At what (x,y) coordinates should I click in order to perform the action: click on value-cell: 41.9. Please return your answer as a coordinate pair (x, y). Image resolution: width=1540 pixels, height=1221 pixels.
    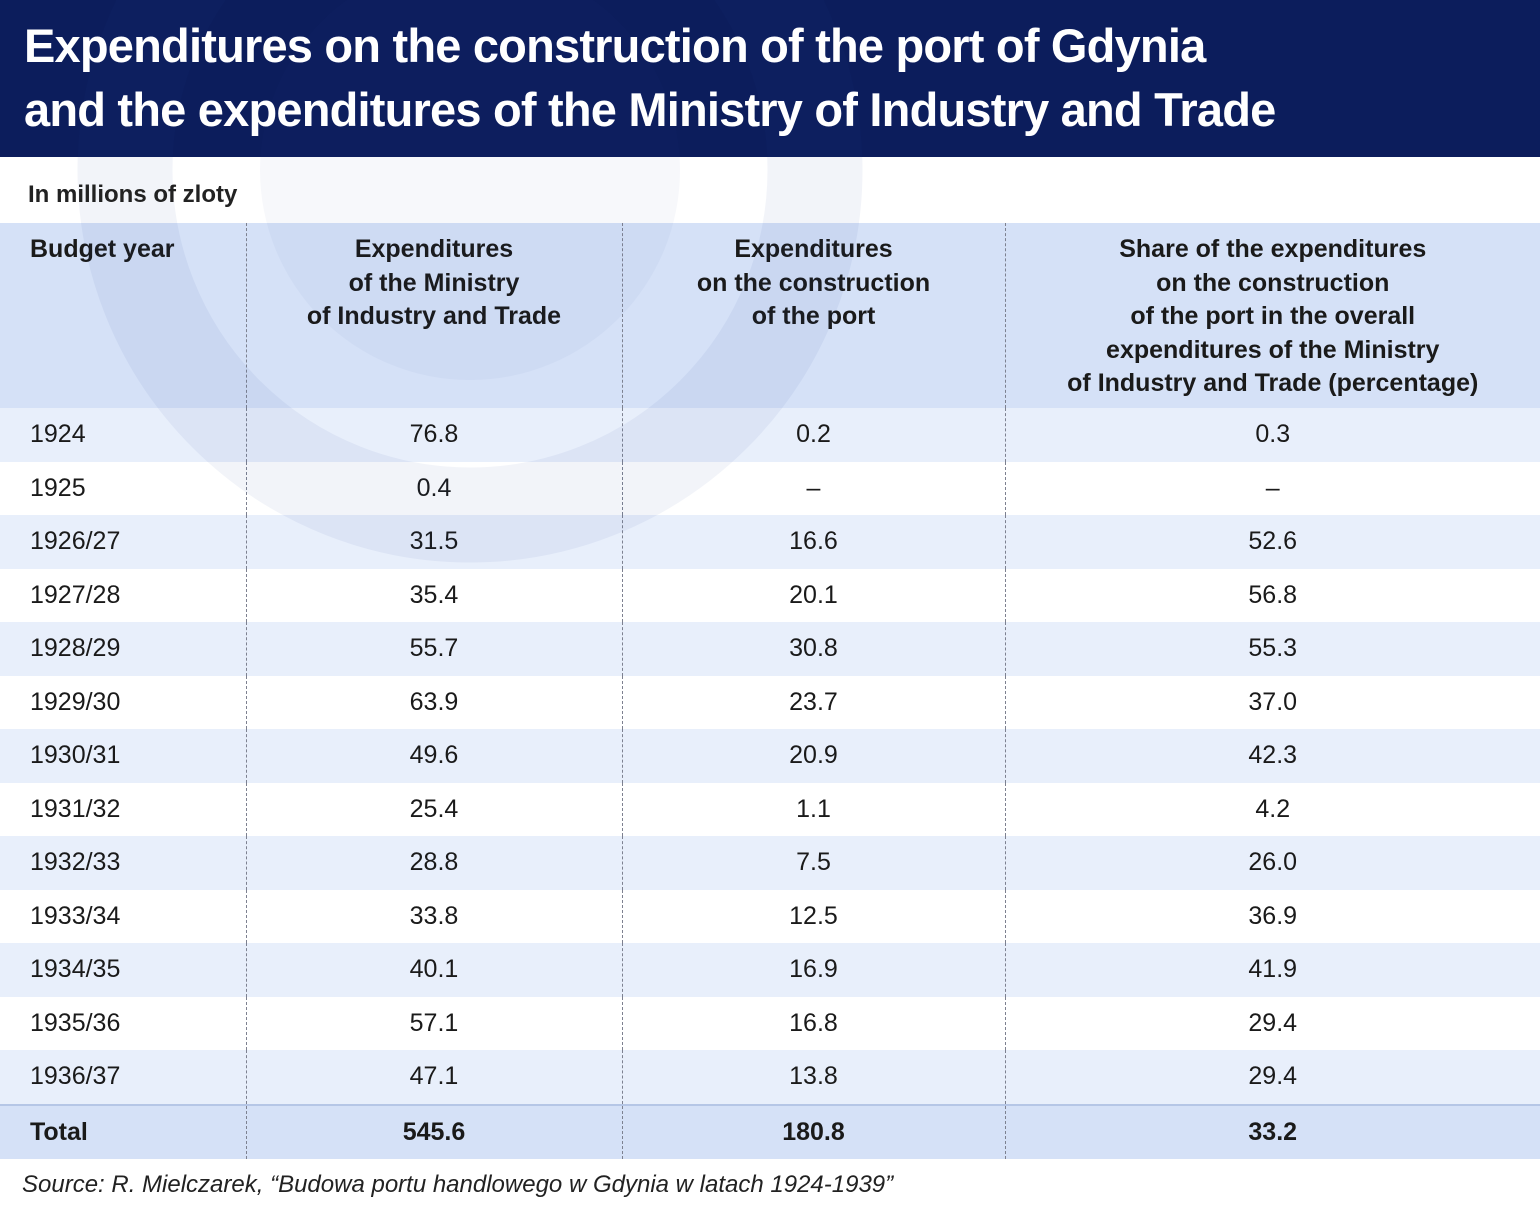
    Looking at the image, I should click on (1272, 970).